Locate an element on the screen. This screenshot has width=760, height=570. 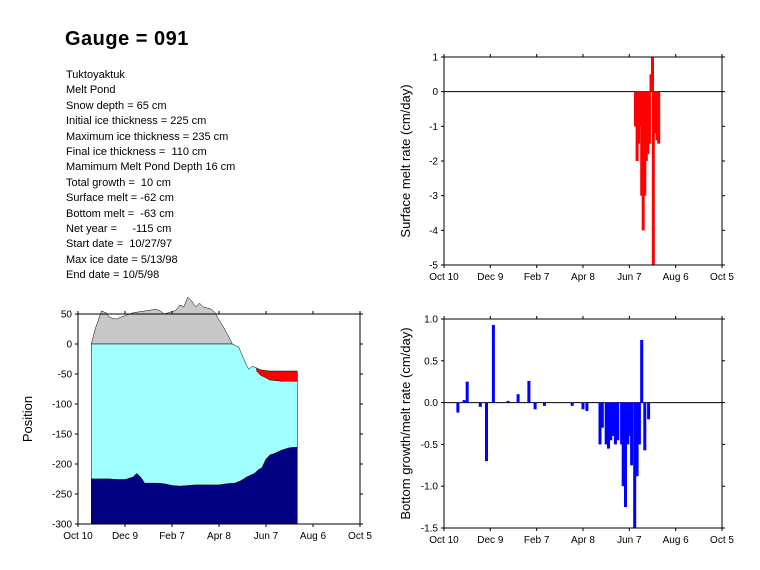
below-ice-area is located at coordinates (194, 485).